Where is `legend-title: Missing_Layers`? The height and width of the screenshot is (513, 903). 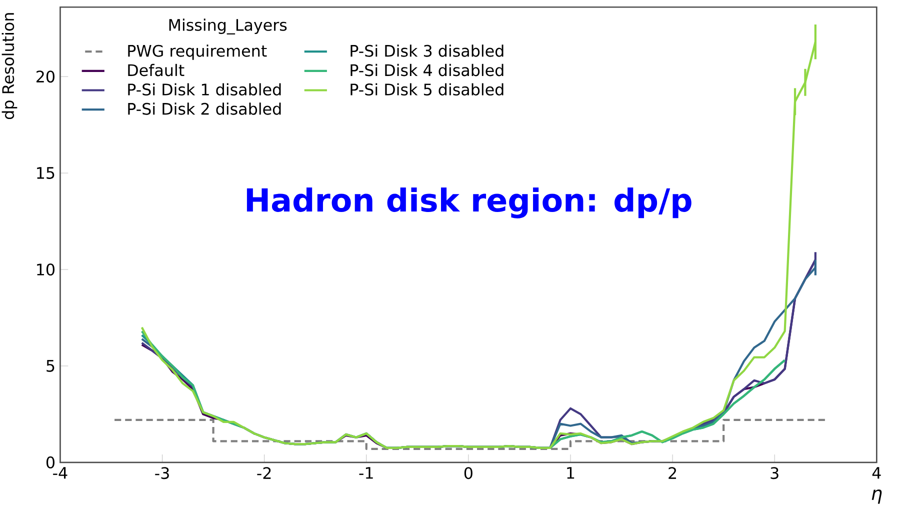
legend-title: Missing_Layers is located at coordinates (228, 26).